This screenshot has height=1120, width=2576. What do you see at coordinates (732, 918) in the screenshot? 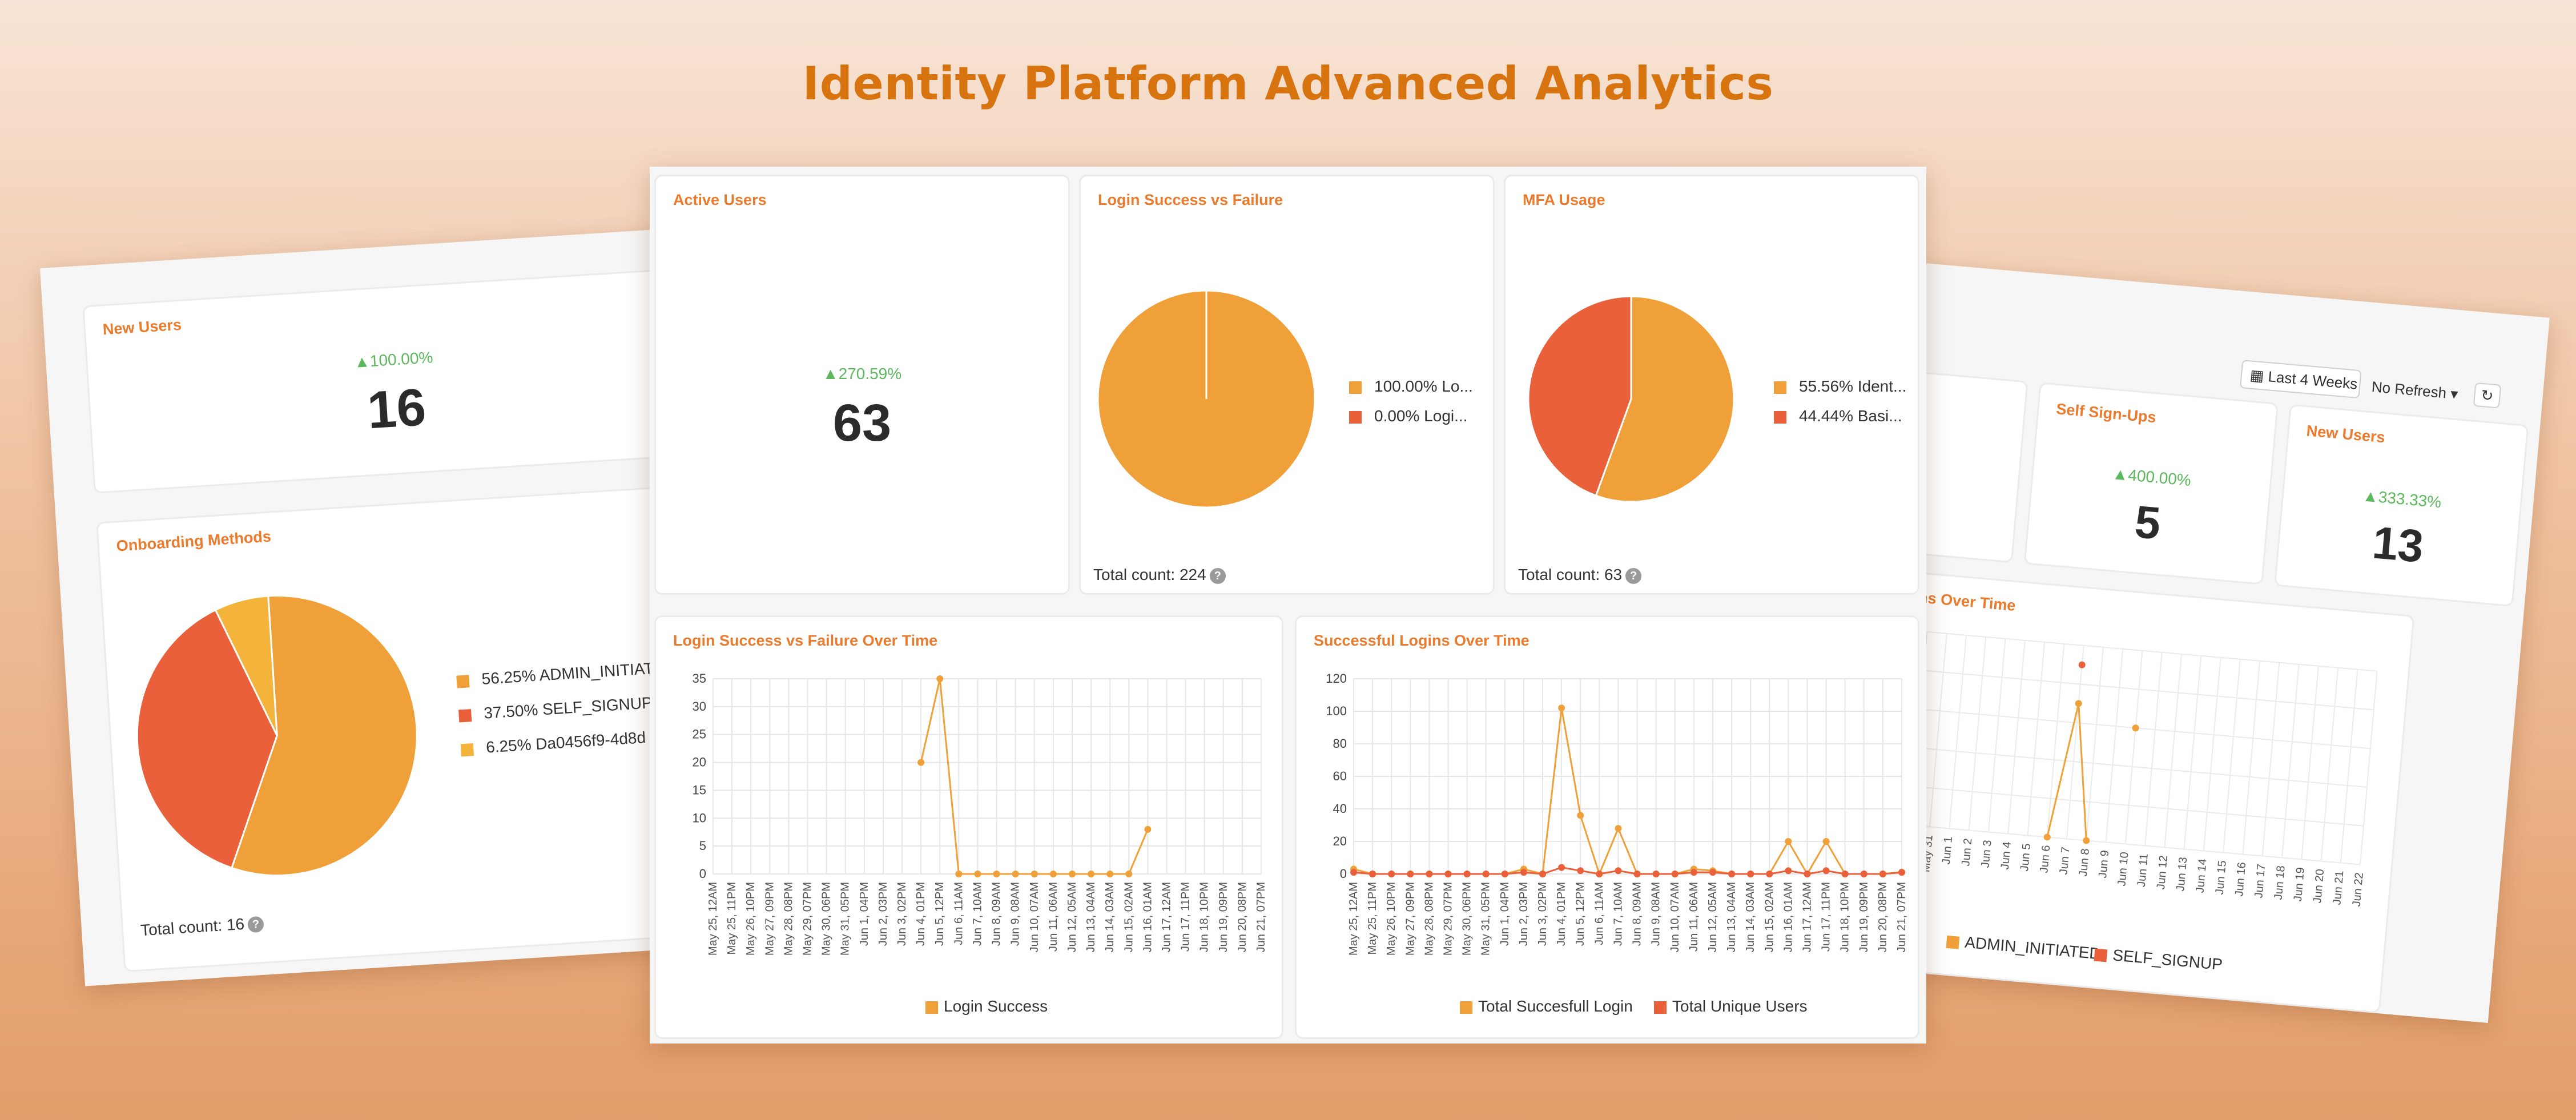
I see `x-tick-label: May 25, 11PM` at bounding box center [732, 918].